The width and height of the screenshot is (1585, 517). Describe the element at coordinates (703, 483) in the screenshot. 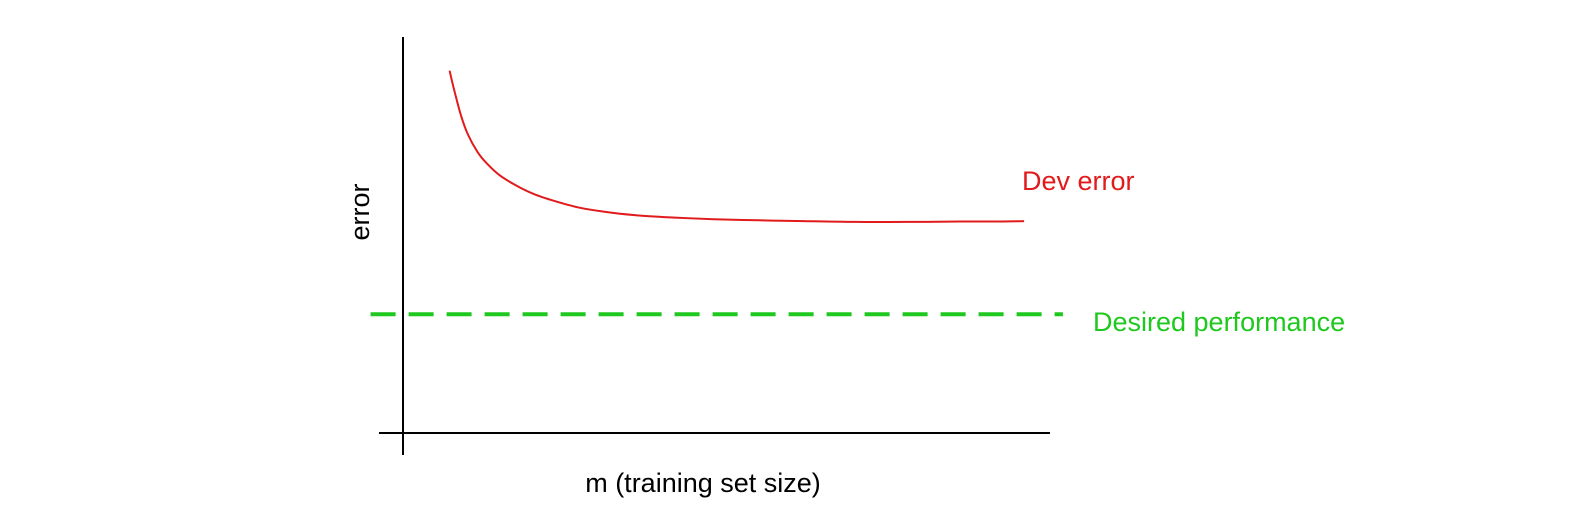

I see `x-axis-label: m (training set size)` at that location.